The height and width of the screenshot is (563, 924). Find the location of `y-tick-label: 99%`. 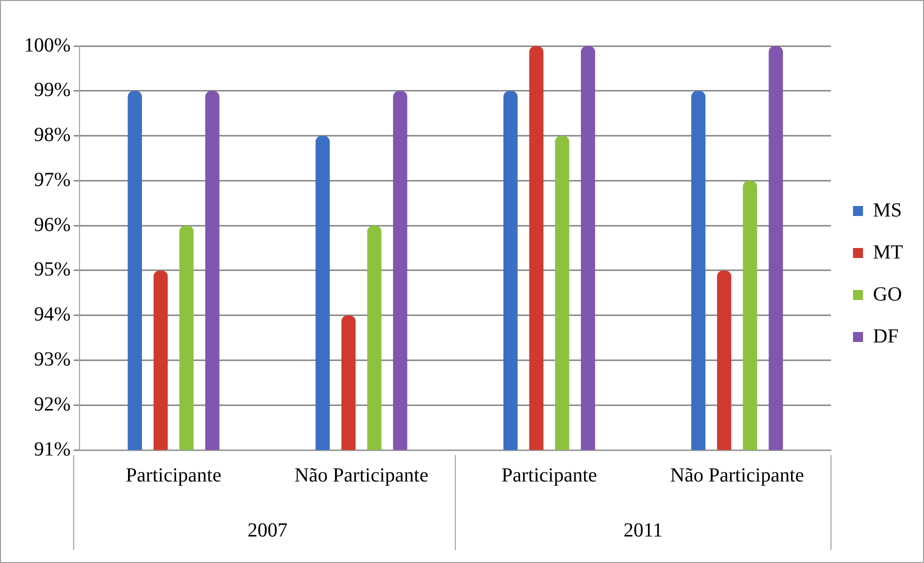

y-tick-label: 99% is located at coordinates (52, 90).